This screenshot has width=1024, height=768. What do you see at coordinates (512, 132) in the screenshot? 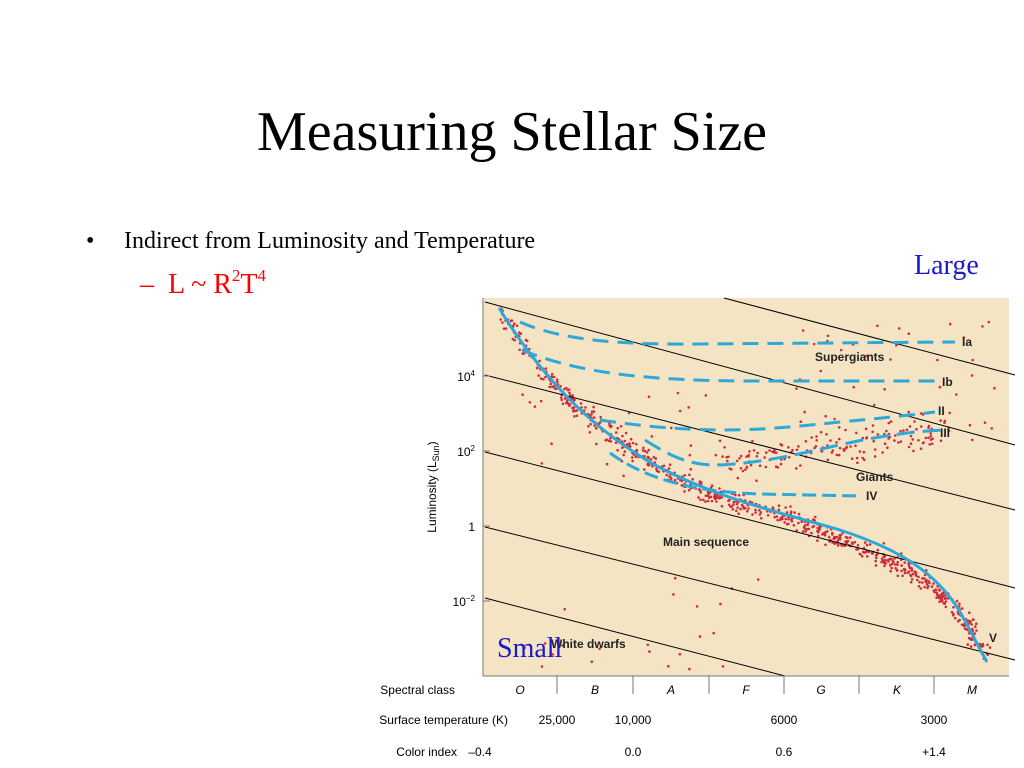
I see `slide-title: Measuring Stellar Size` at bounding box center [512, 132].